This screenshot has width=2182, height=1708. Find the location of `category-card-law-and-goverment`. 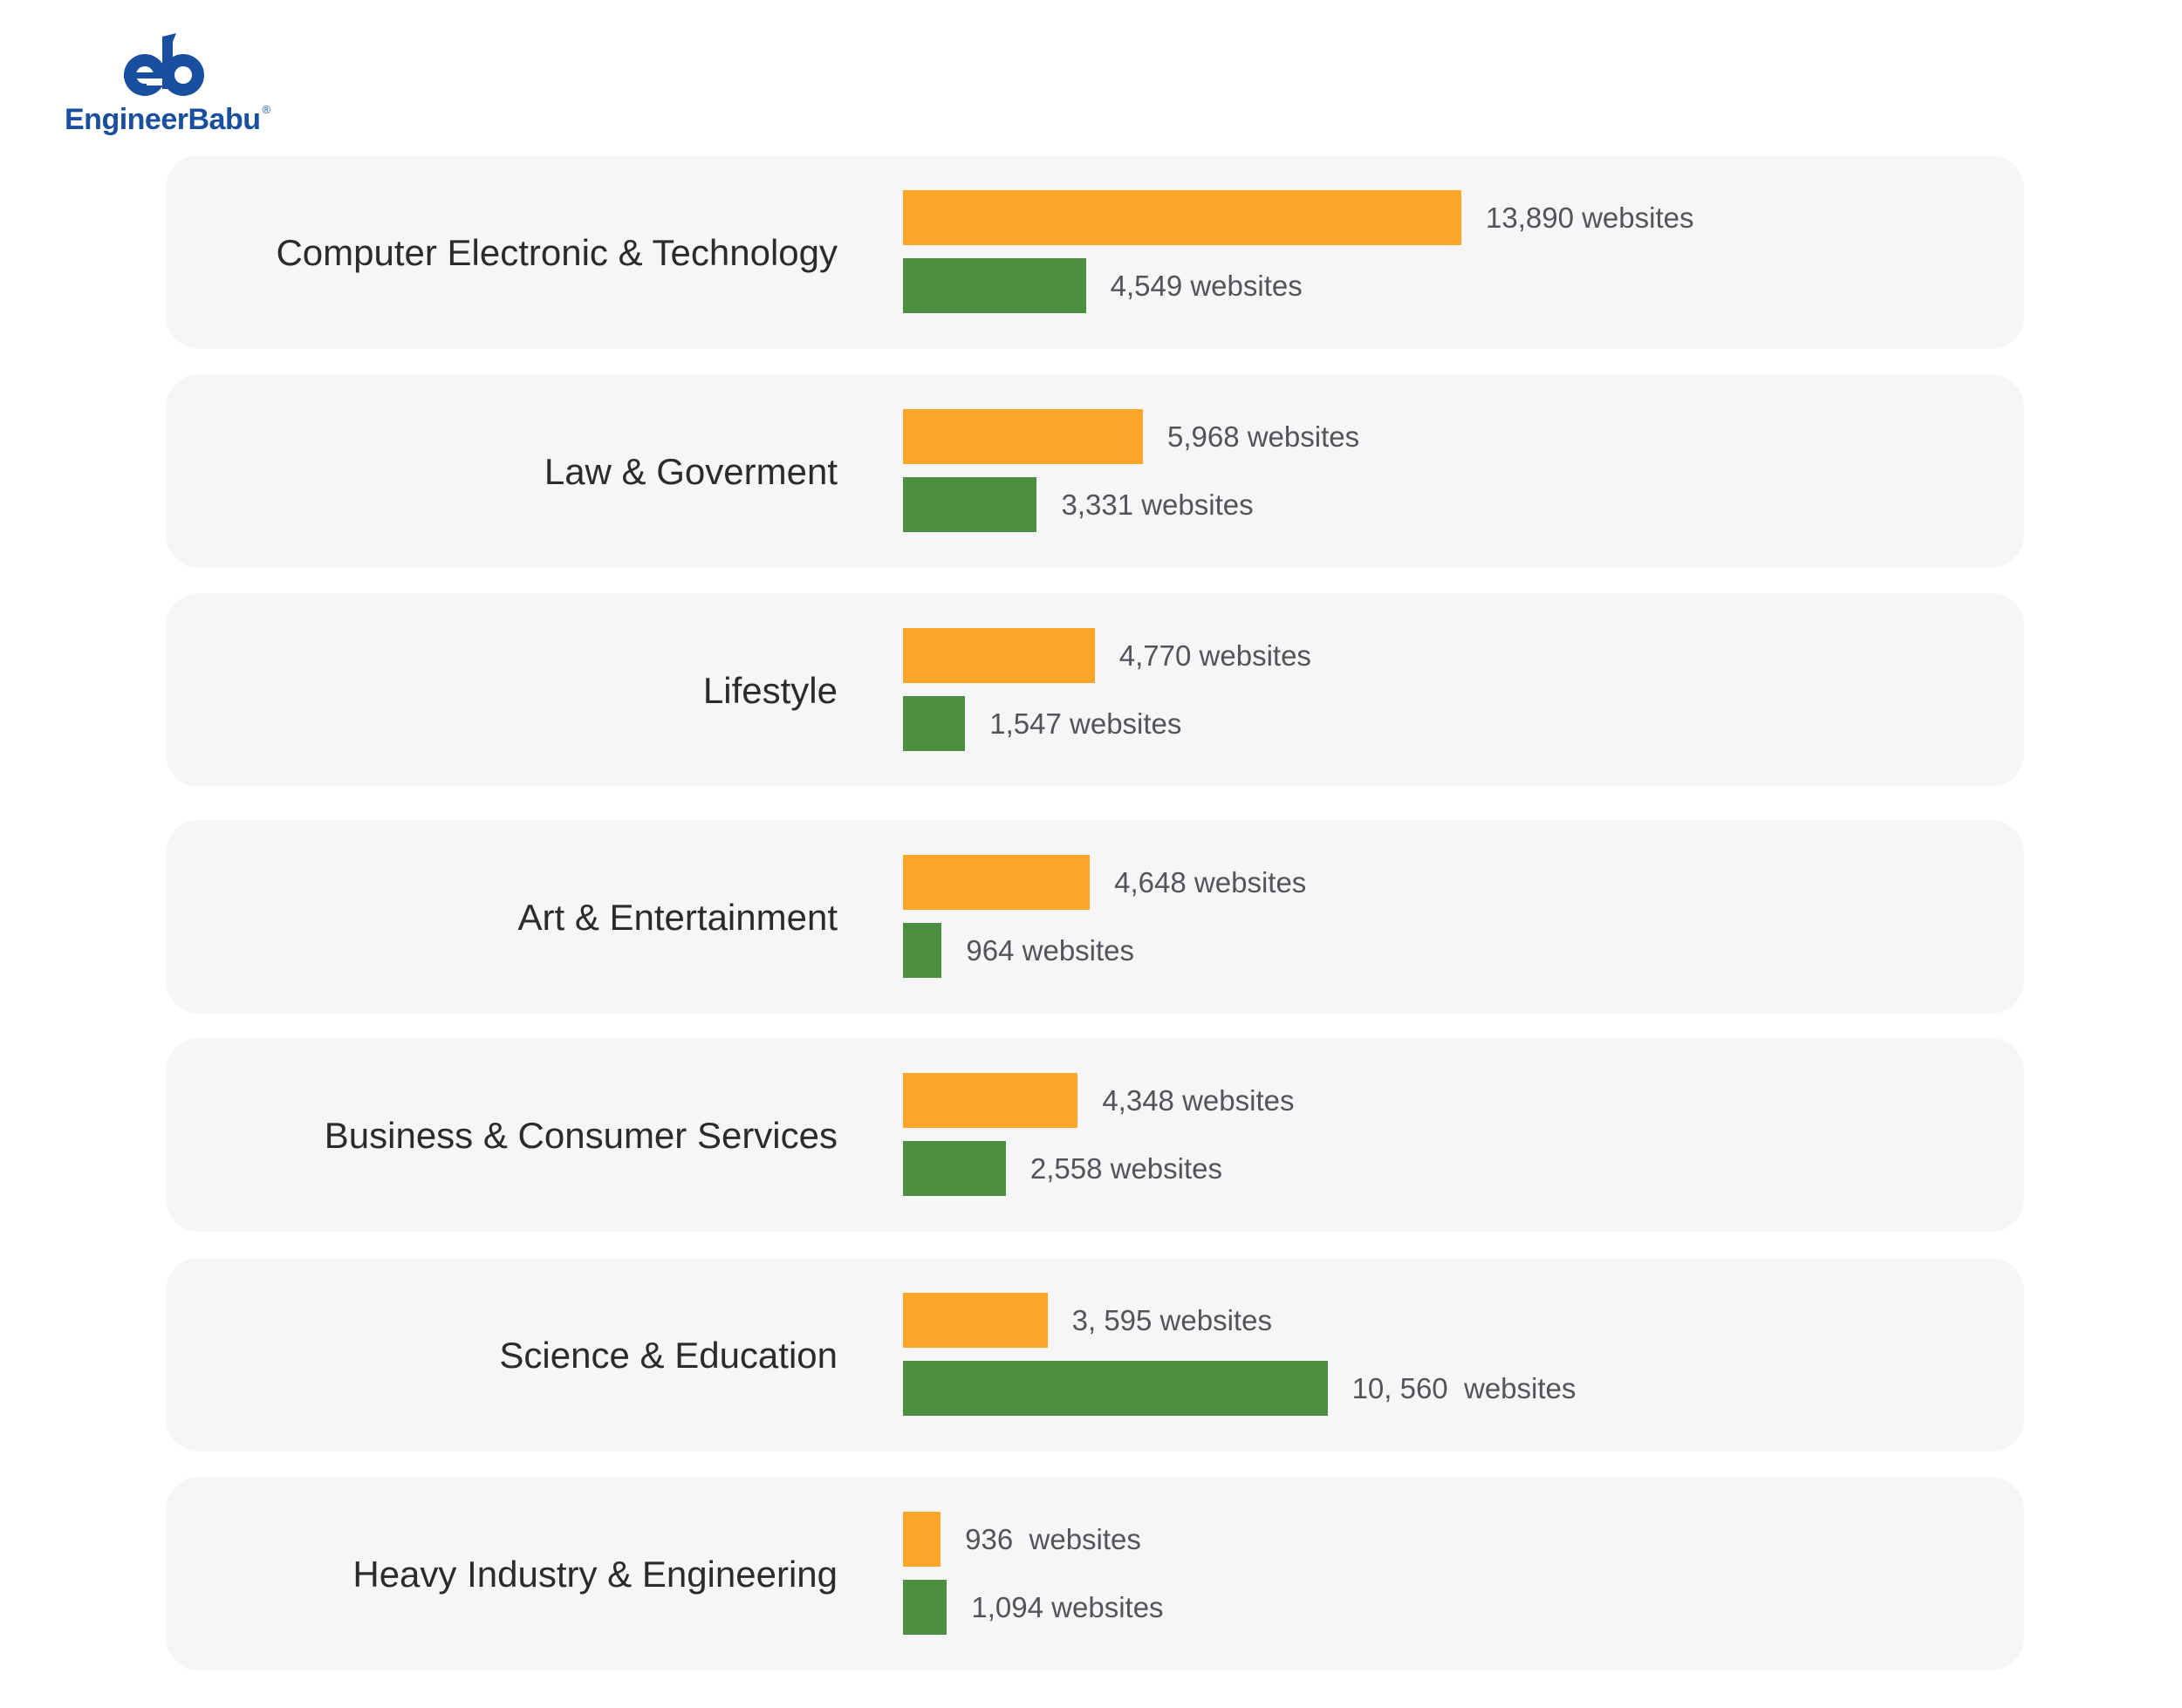

category-card-law-and-goverment is located at coordinates (1095, 471).